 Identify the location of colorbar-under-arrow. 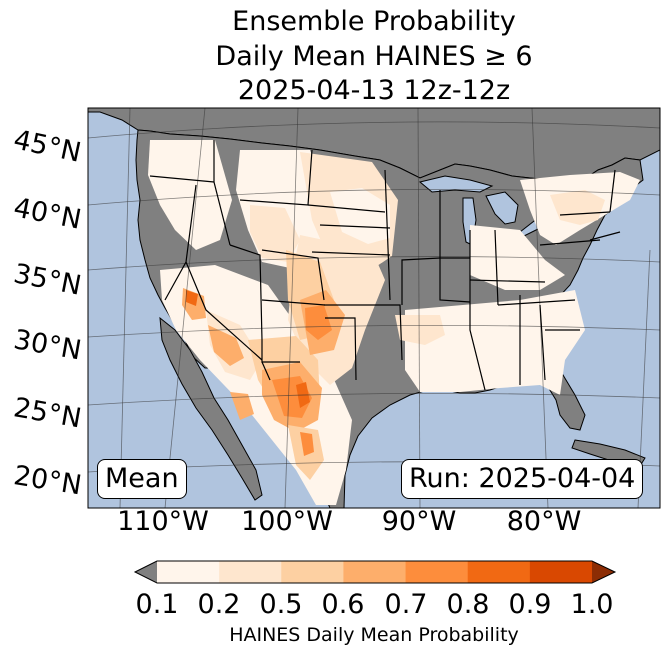
(146, 572).